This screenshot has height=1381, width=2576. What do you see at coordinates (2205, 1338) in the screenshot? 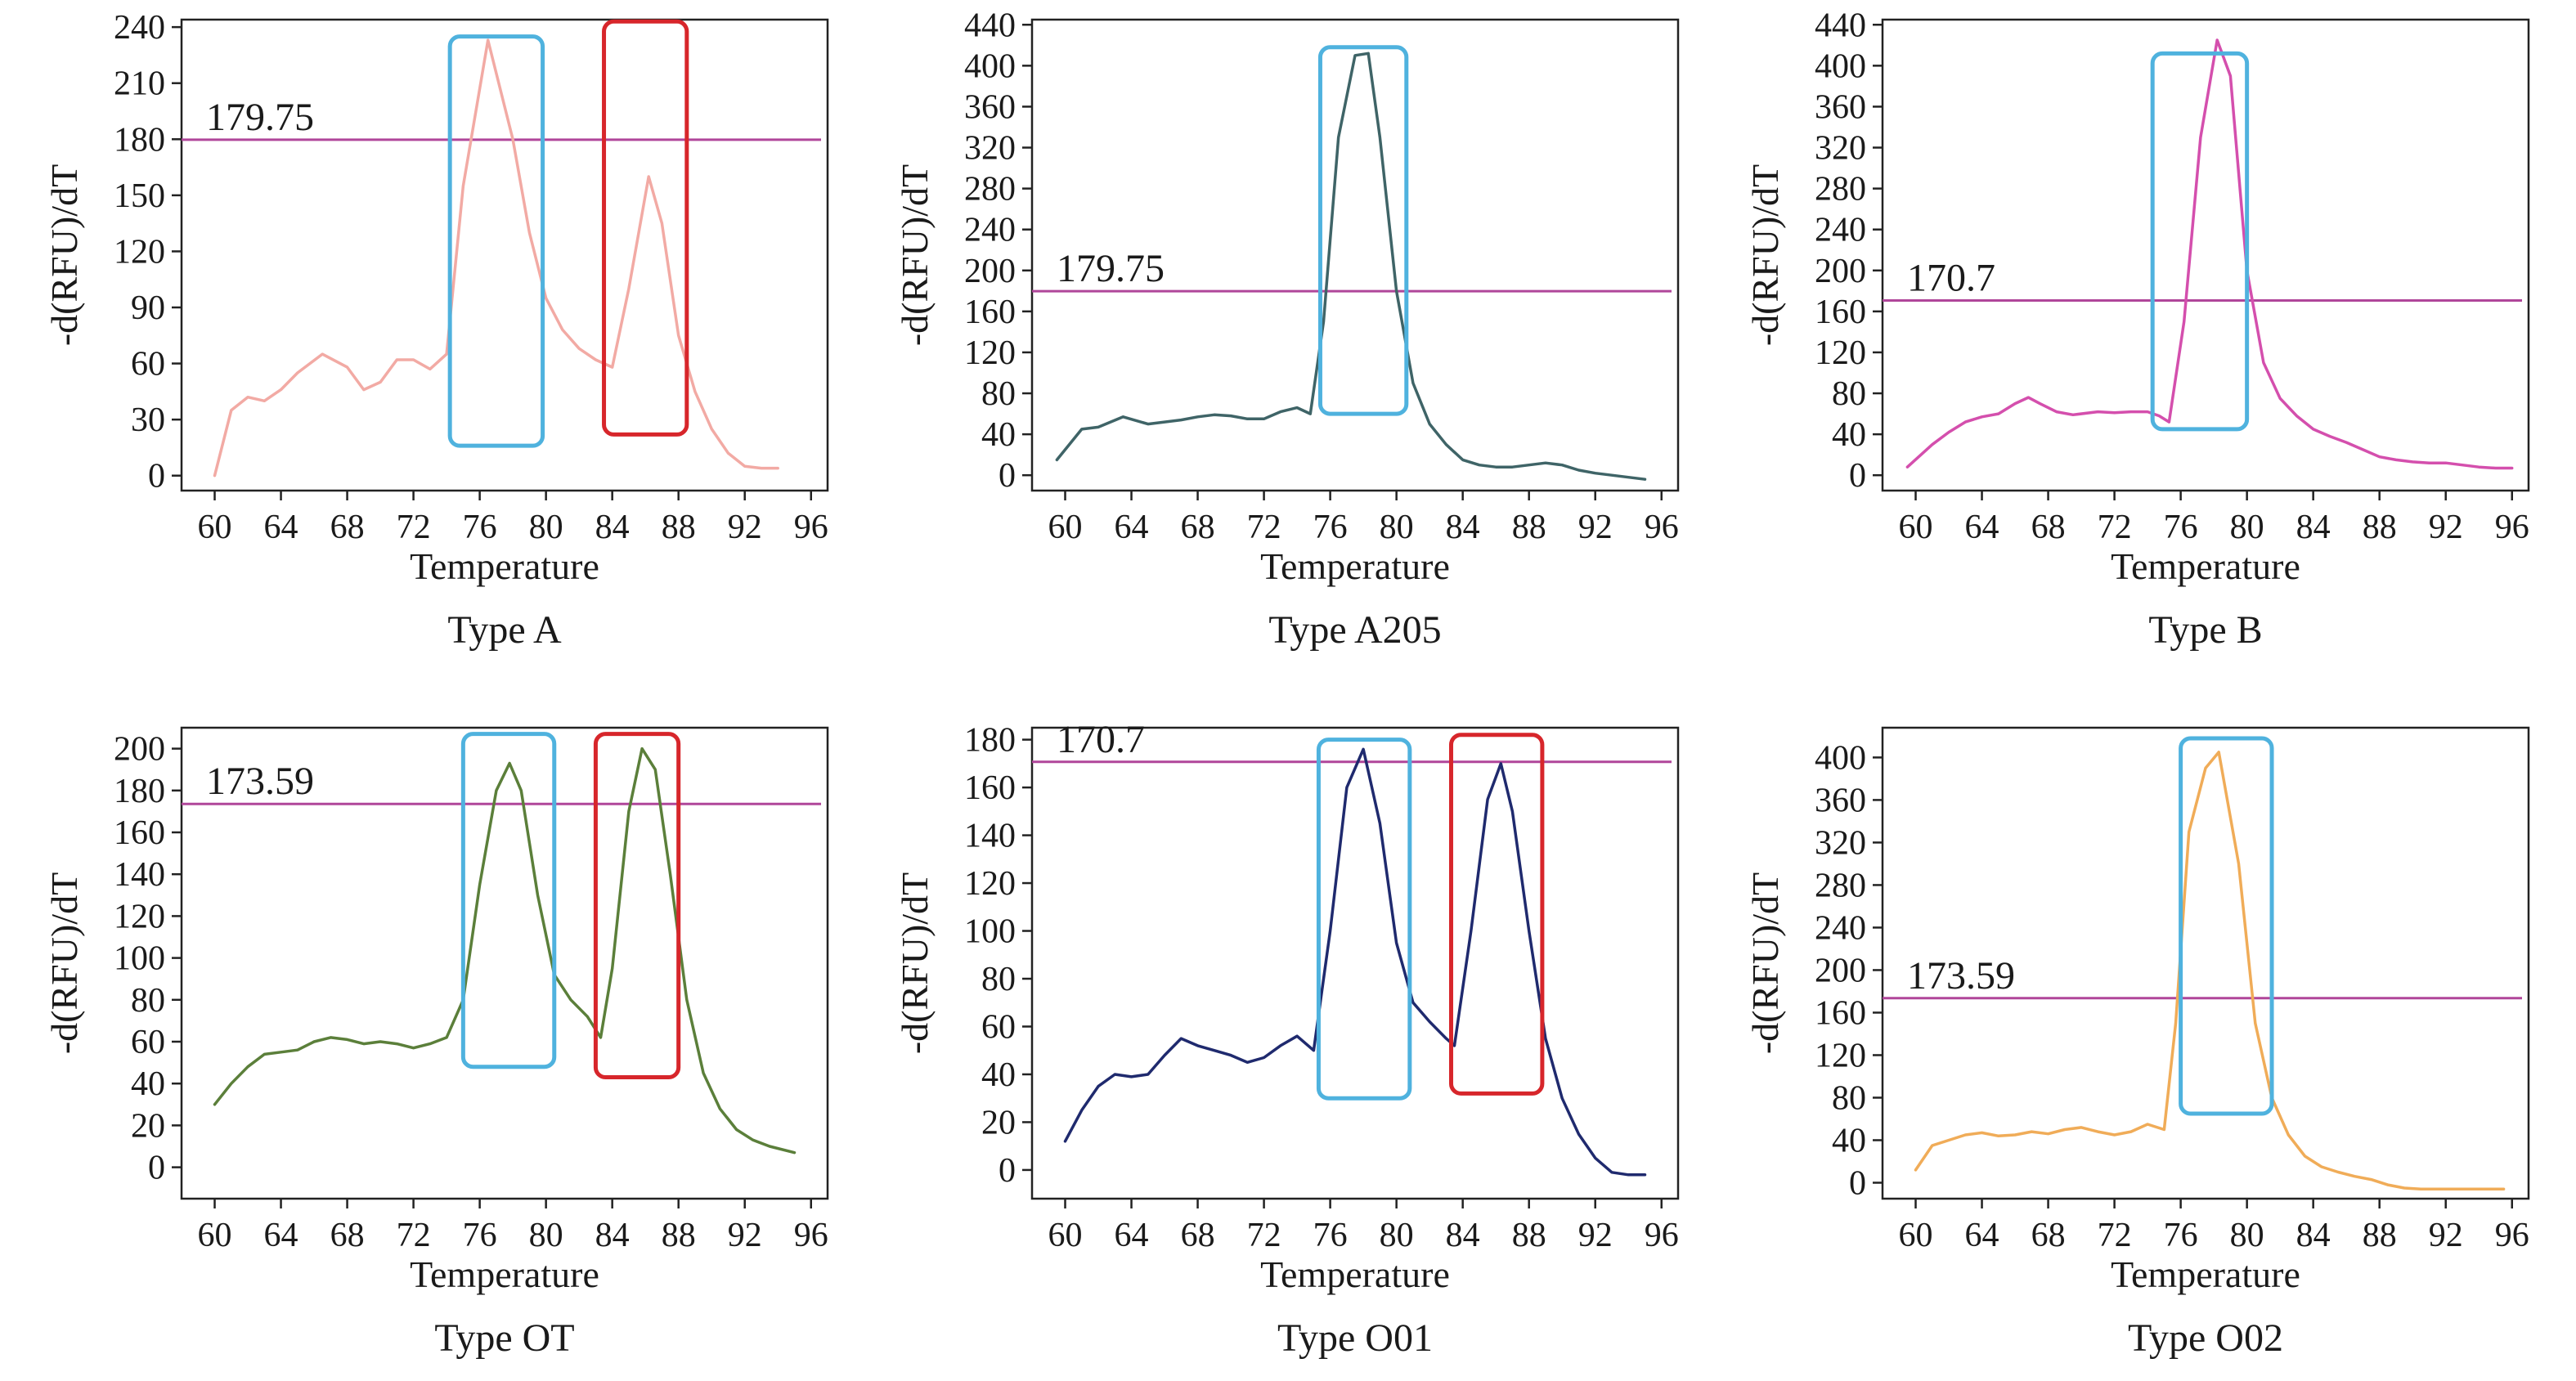
I see `panel-caption: Type O02` at bounding box center [2205, 1338].